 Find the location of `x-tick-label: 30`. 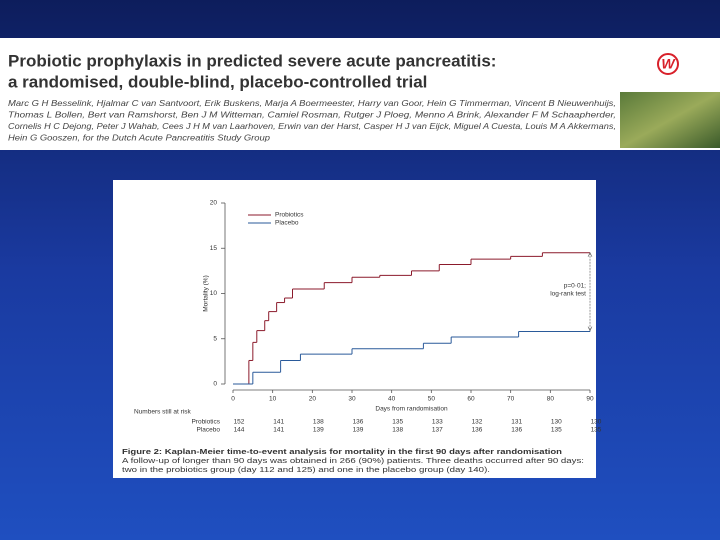

x-tick-label: 30 is located at coordinates (352, 399).